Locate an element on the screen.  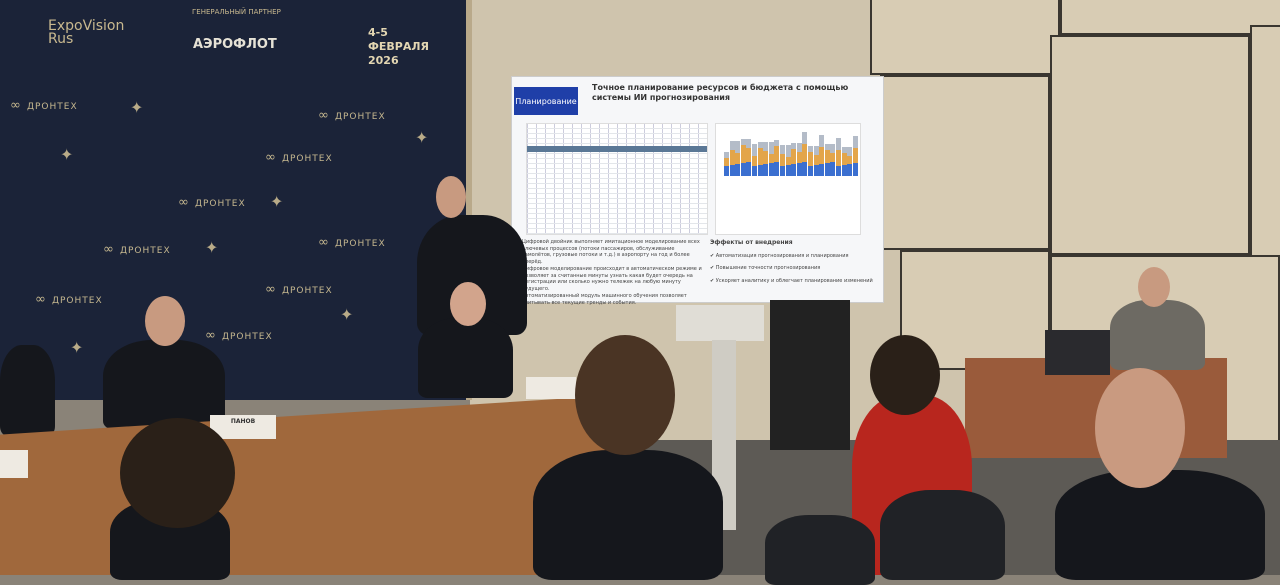
lectern-stand is located at coordinates (720, 323).